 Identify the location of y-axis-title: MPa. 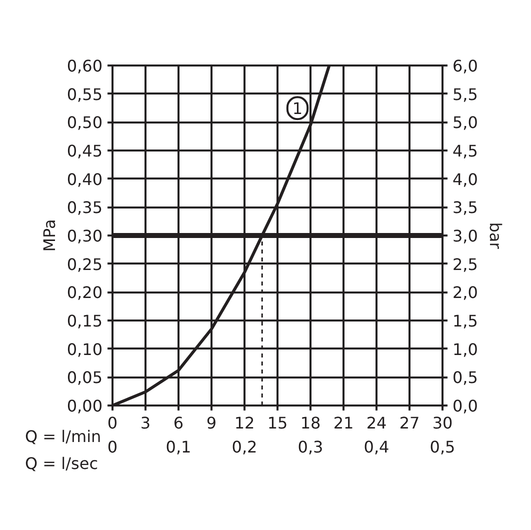
(49, 235).